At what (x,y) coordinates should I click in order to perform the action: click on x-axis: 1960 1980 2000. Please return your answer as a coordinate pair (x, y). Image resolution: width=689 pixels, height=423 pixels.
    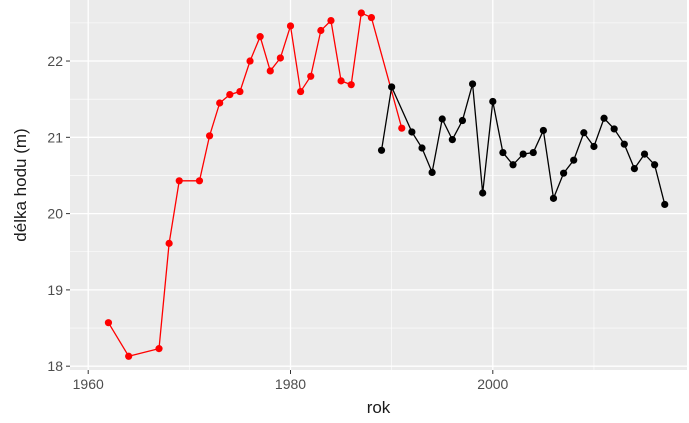
    Looking at the image, I should click on (291, 381).